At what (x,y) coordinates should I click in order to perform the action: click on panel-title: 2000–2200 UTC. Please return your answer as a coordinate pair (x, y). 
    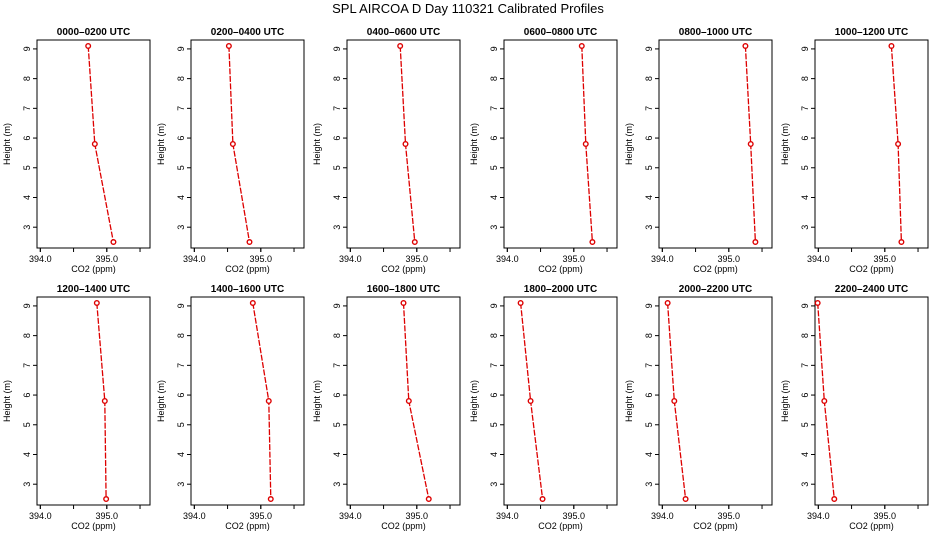
    Looking at the image, I should click on (715, 289).